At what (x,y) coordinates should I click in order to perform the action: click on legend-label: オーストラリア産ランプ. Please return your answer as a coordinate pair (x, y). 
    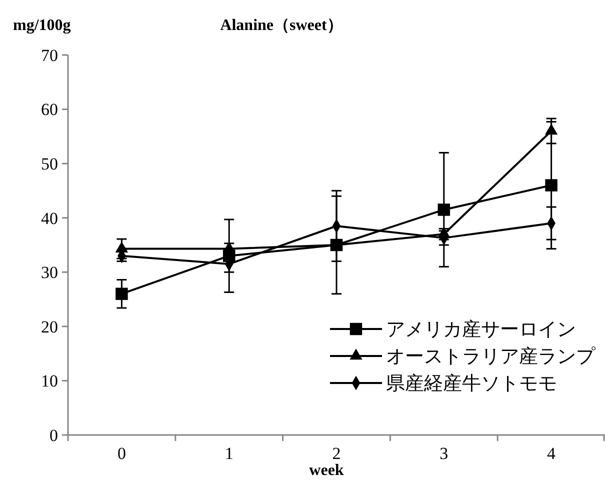
    Looking at the image, I should click on (491, 357).